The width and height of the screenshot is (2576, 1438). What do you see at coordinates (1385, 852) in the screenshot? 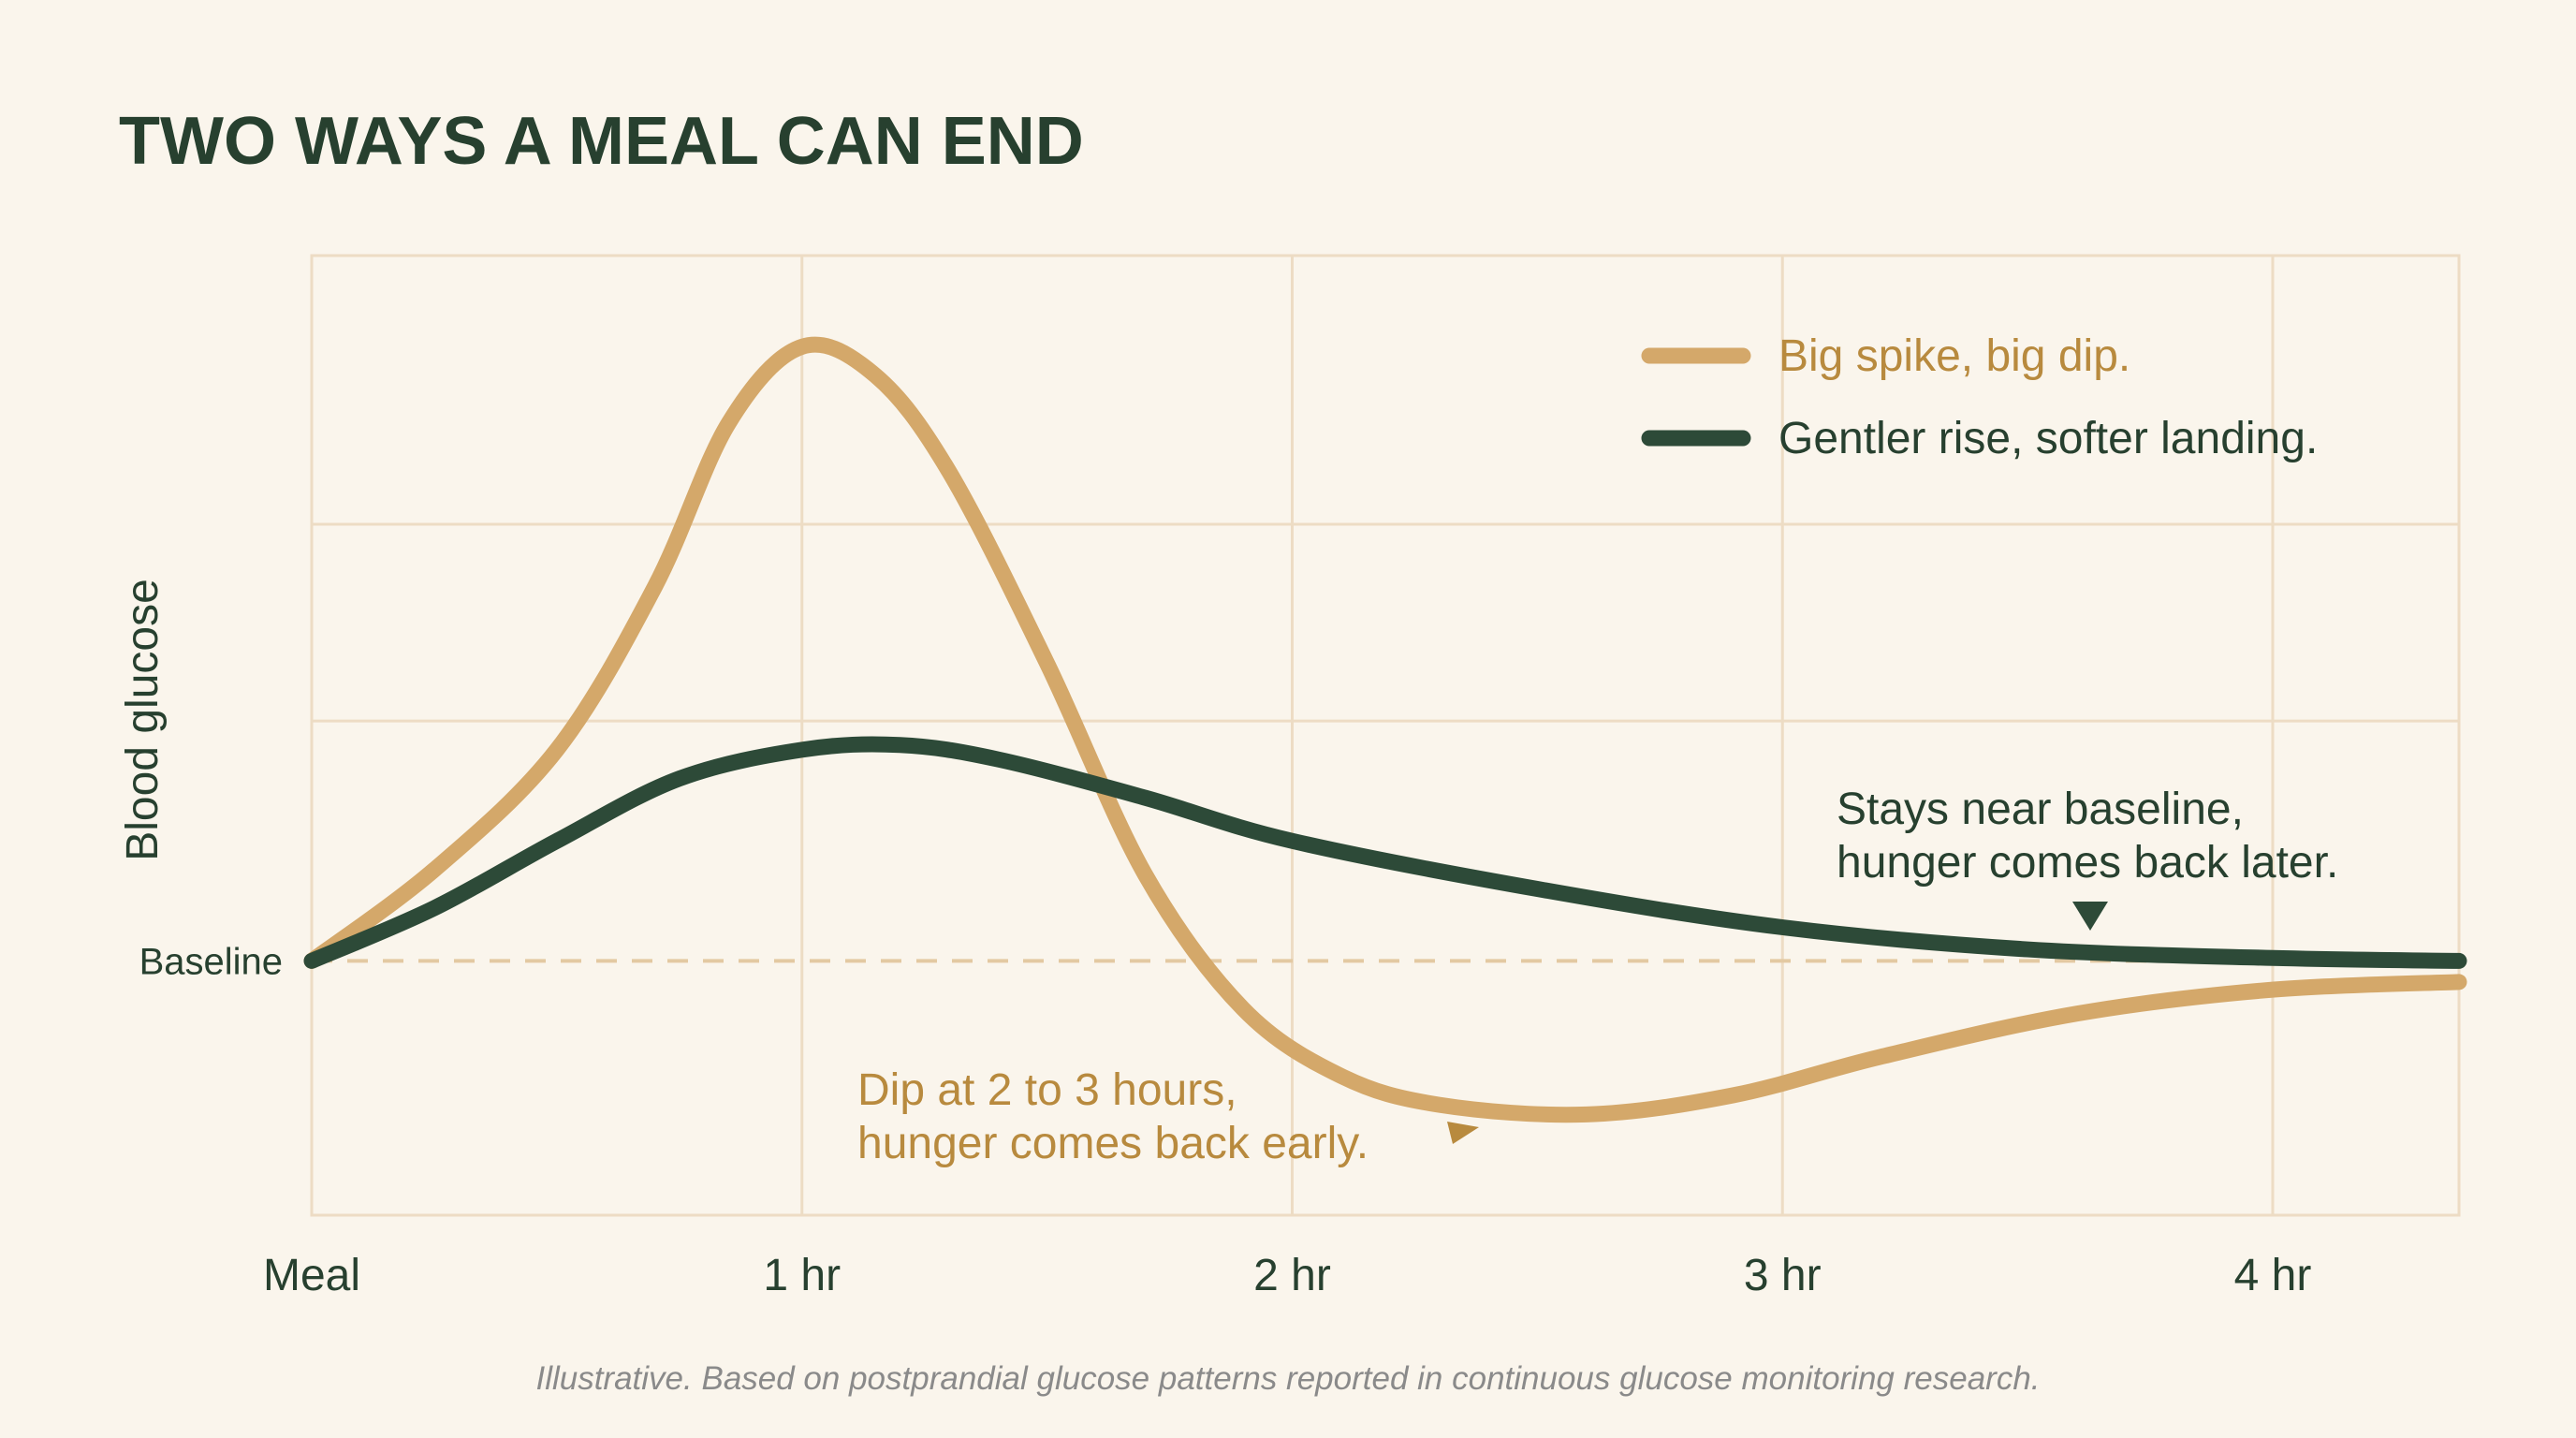
I see `series-line-gentler-rise` at bounding box center [1385, 852].